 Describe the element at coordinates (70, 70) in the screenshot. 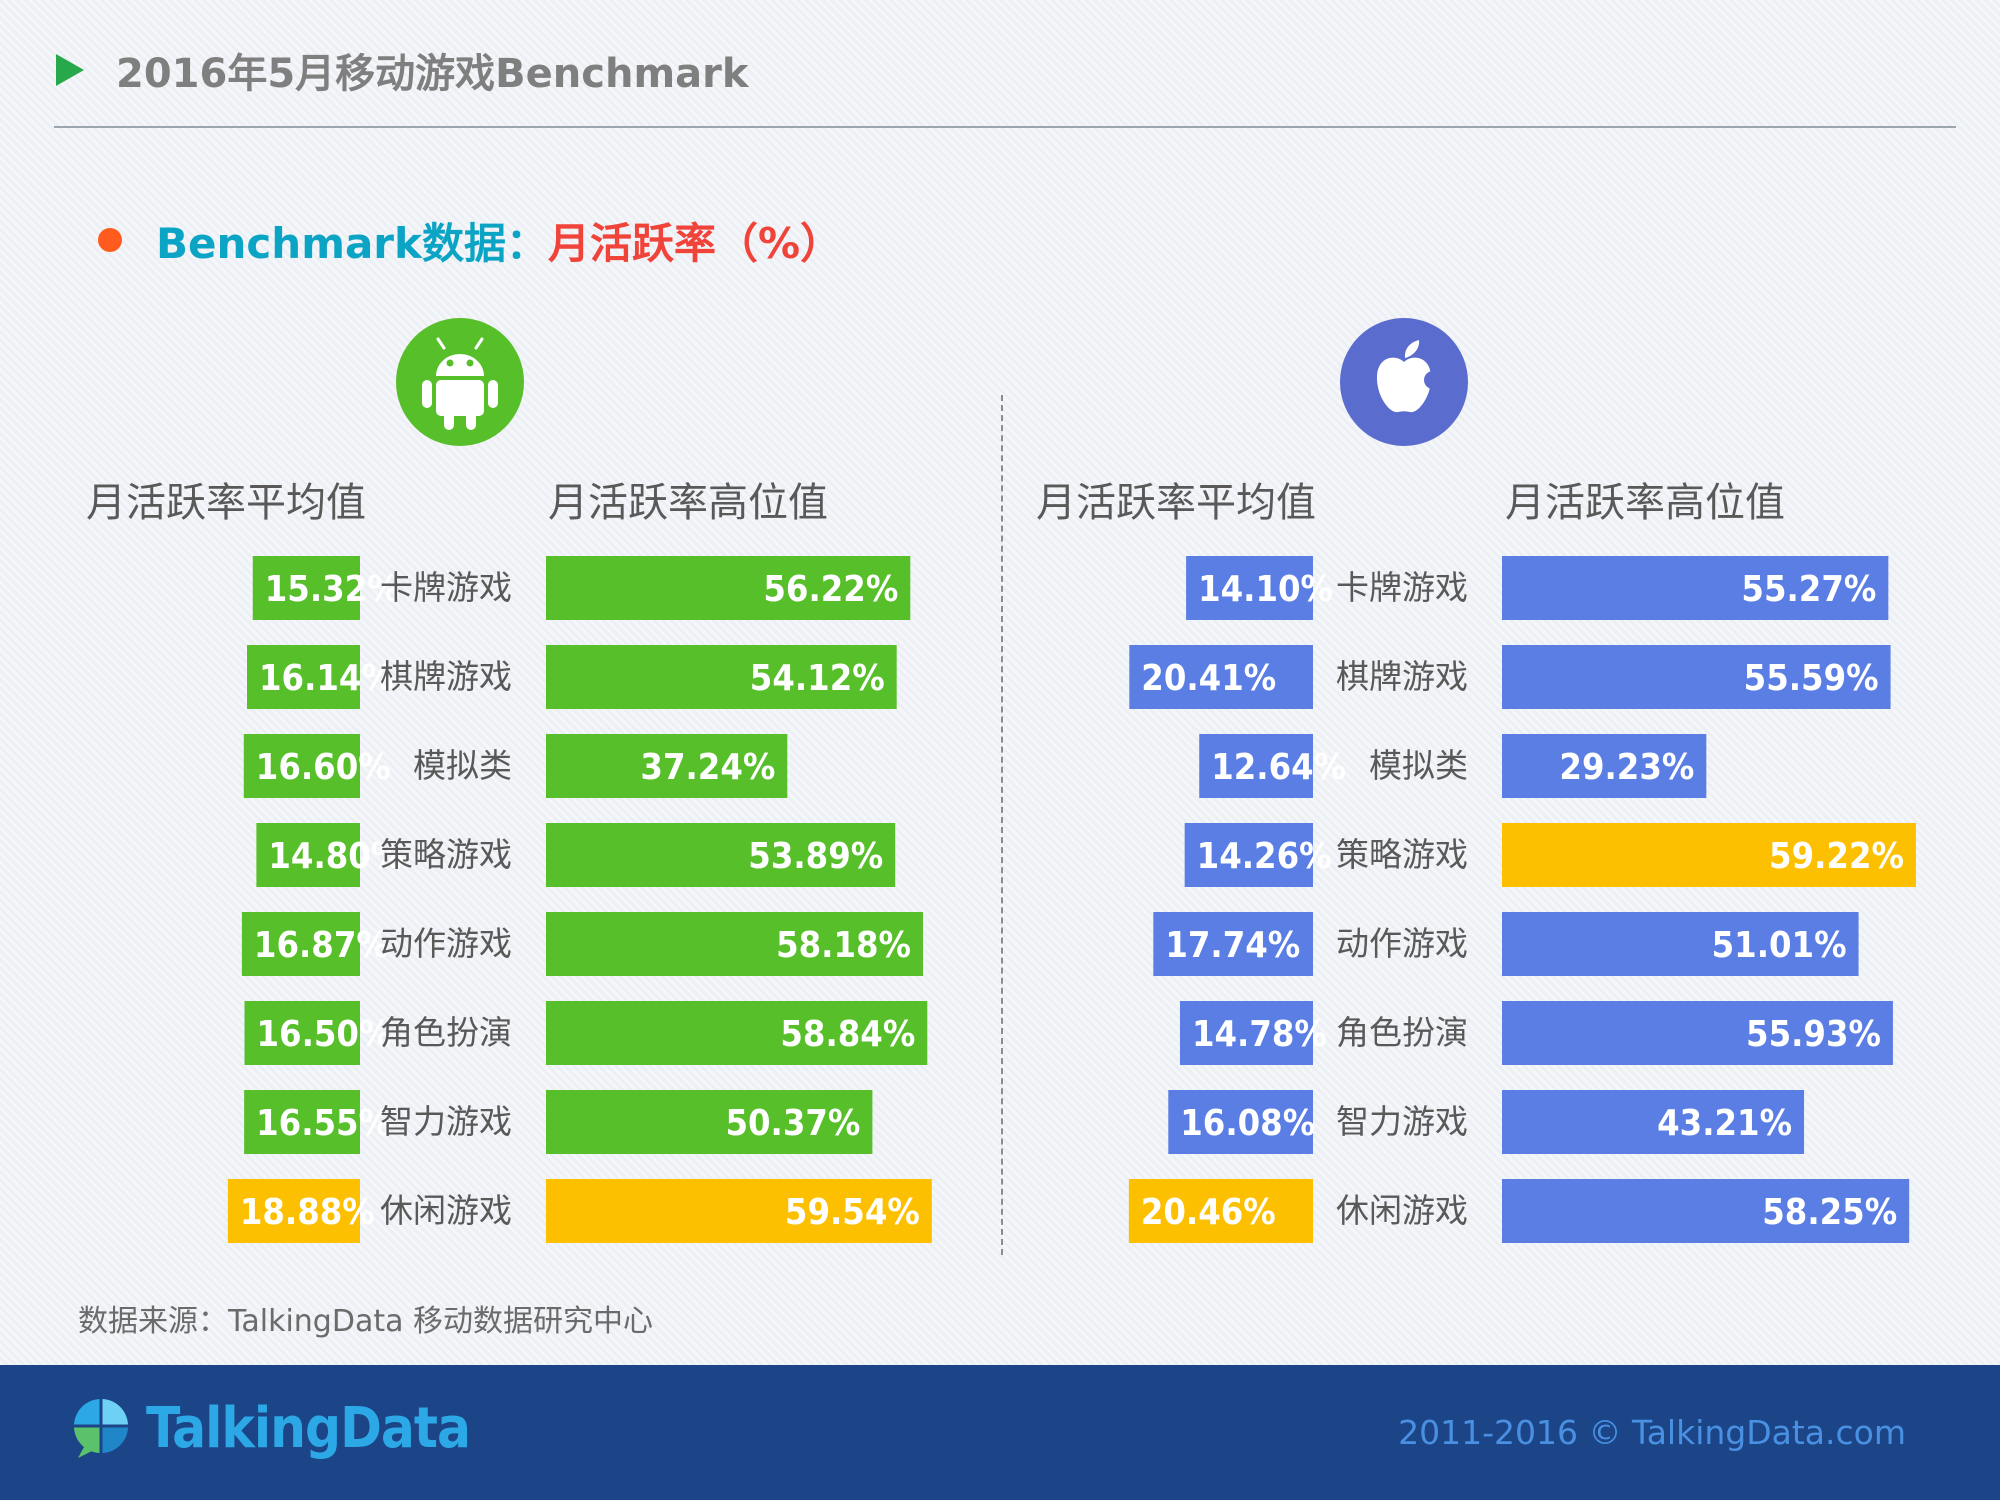

I see `play-triangle-icon` at that location.